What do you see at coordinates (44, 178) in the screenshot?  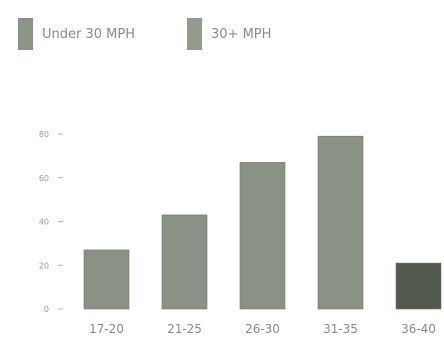 I see `y-tick-label-60: 60` at bounding box center [44, 178].